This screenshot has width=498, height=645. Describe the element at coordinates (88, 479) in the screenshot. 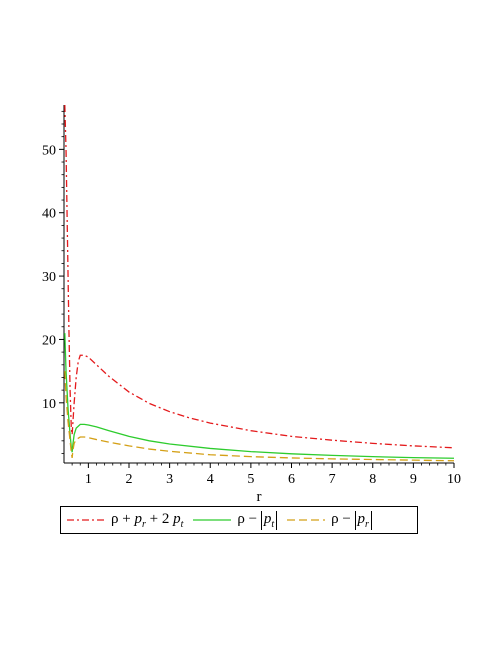

I see `x-tick-label: 1` at that location.